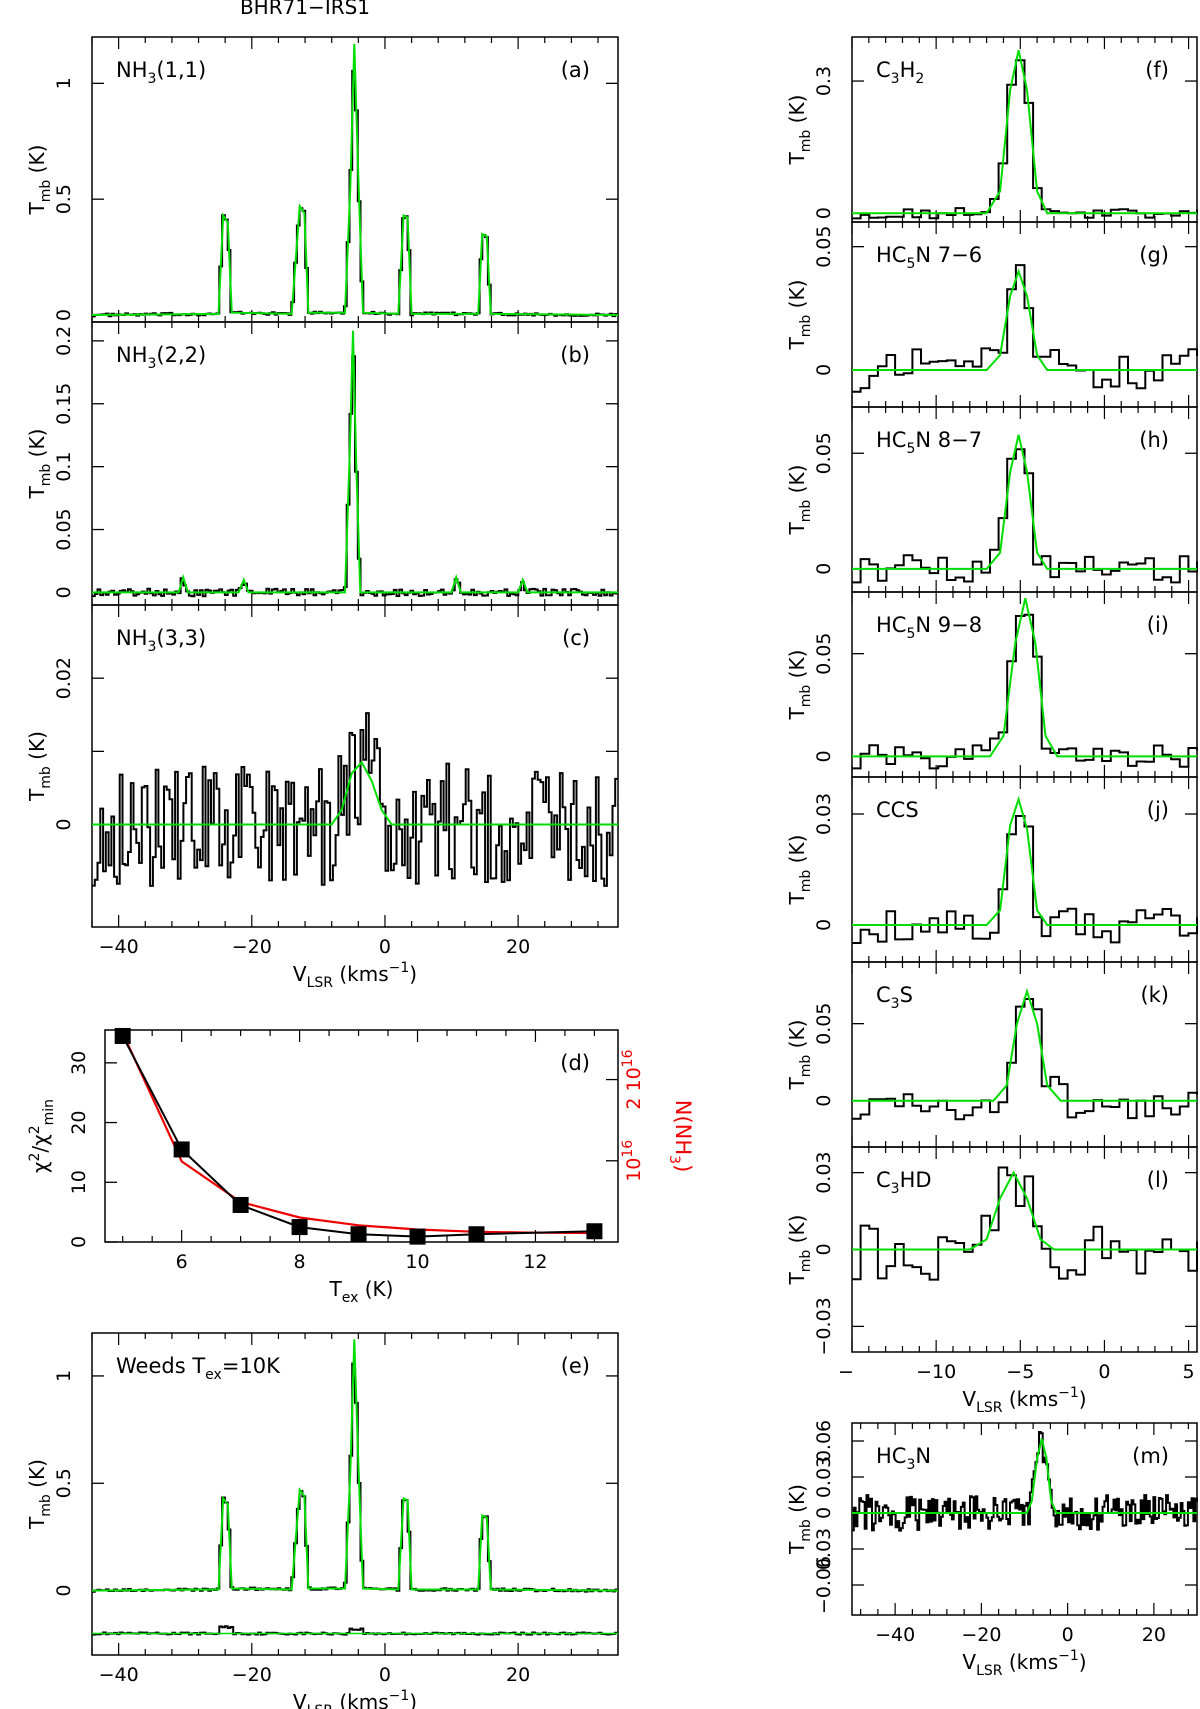  I want to click on x-axis-label: VLSR (kms−1), so click(355, 1698).